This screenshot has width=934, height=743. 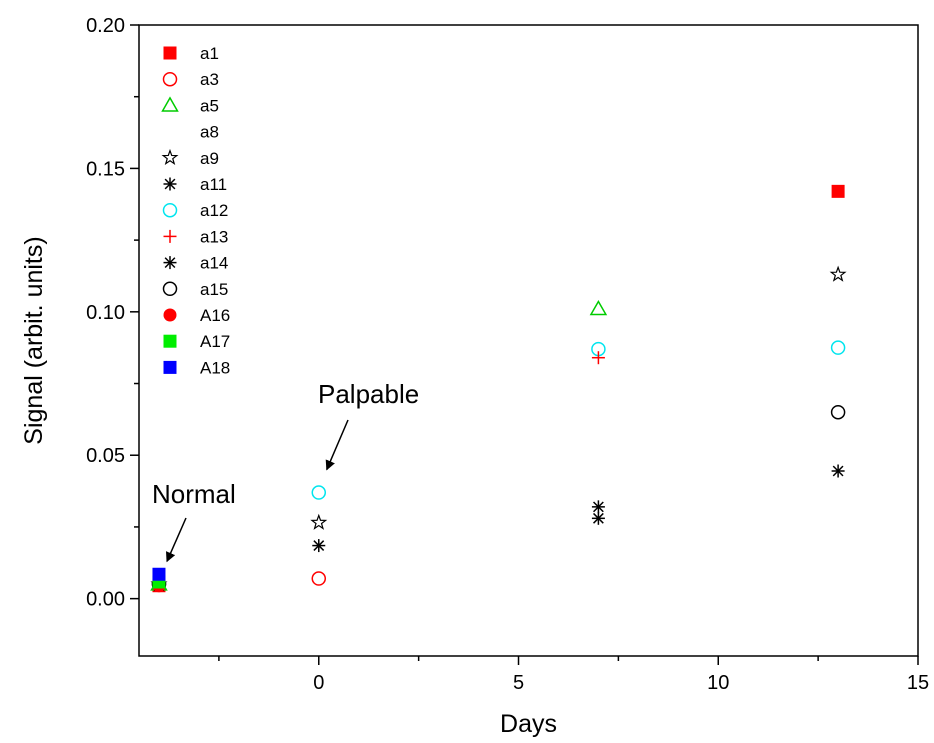 What do you see at coordinates (170, 315) in the screenshot?
I see `legend-marker-A16` at bounding box center [170, 315].